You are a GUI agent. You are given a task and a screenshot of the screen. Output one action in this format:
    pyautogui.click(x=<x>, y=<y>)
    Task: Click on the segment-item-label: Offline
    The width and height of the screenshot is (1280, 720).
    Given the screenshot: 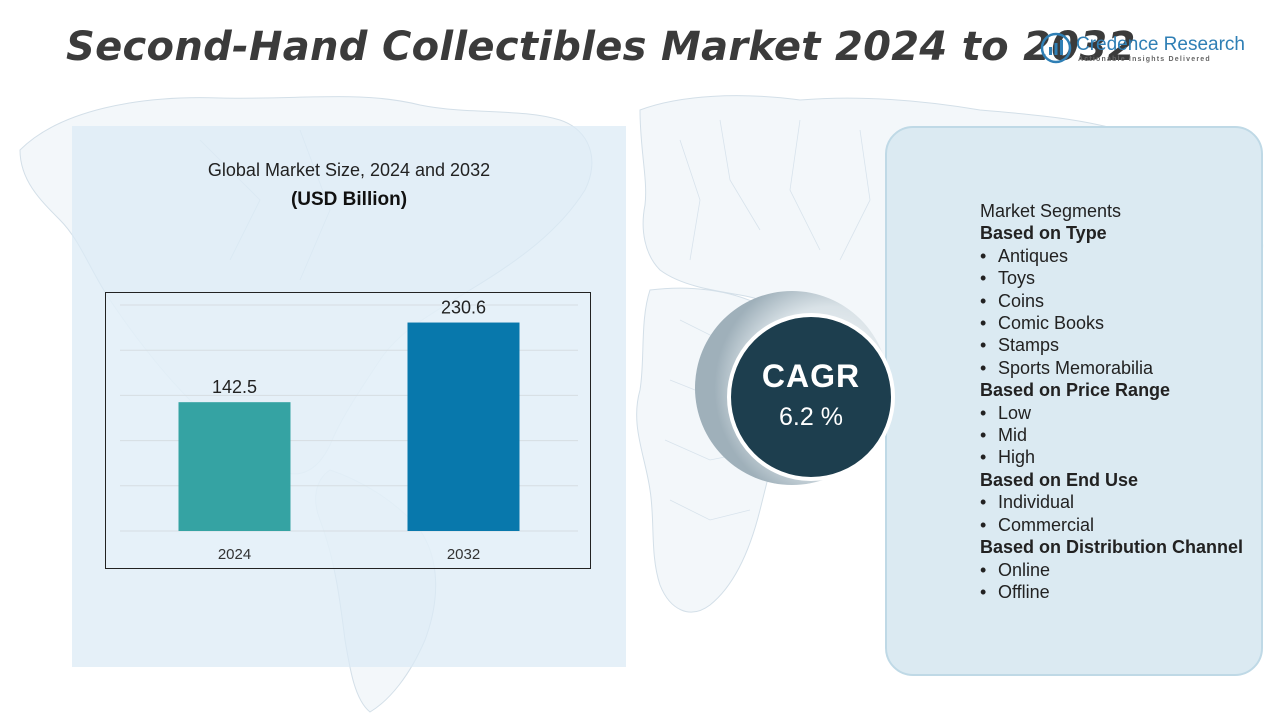 What is the action you would take?
    pyautogui.click(x=1024, y=591)
    